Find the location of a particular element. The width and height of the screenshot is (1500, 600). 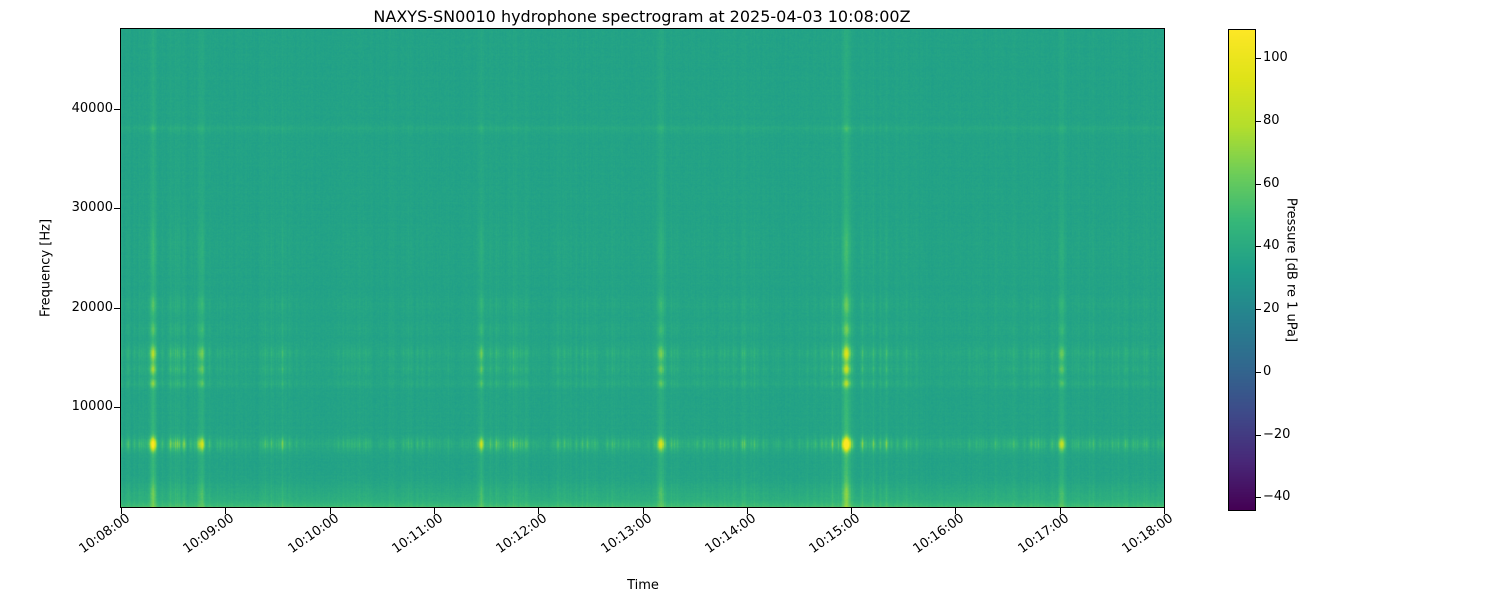

x-tick-label: 10:09:00 is located at coordinates (208, 534).